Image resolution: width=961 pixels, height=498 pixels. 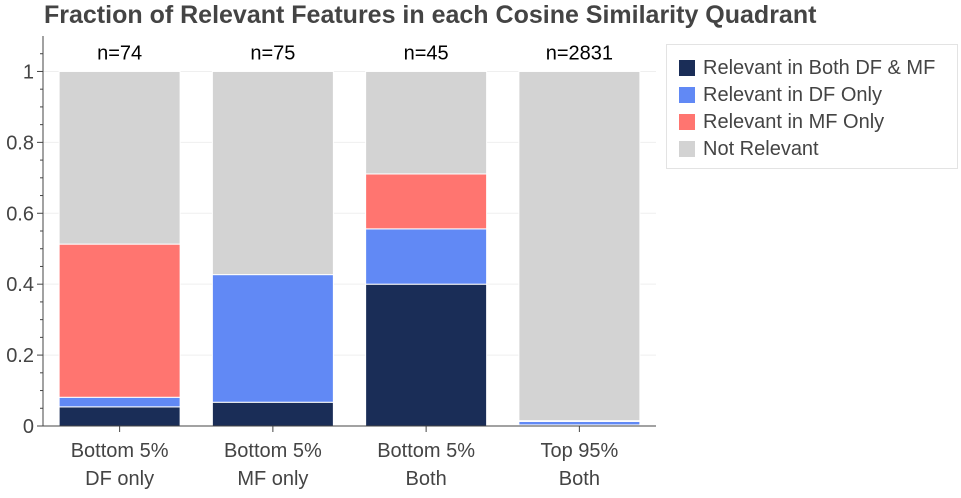 I want to click on legend-label: Relevant in DF Only, so click(x=792, y=94).